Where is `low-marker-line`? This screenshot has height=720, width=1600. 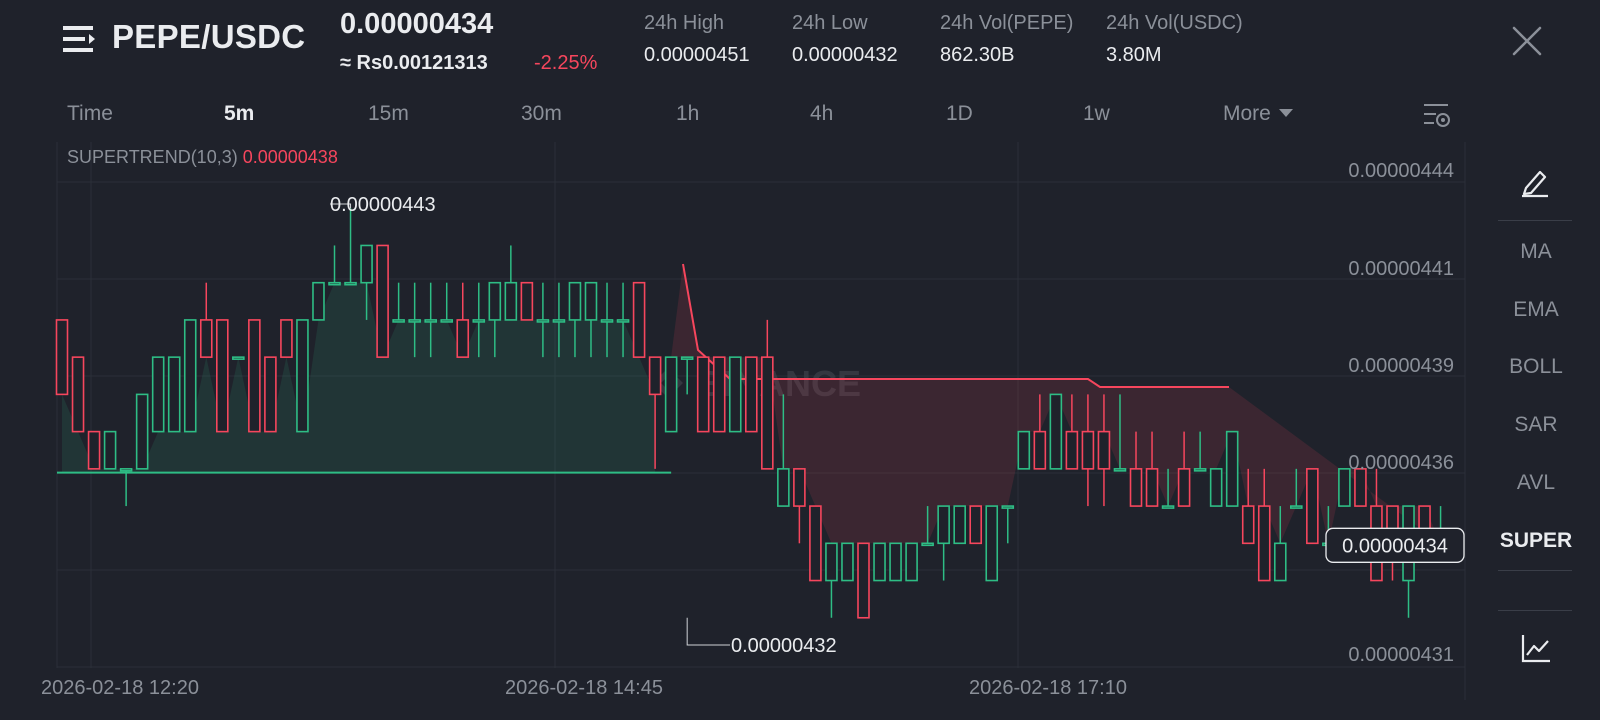
low-marker-line is located at coordinates (708, 631).